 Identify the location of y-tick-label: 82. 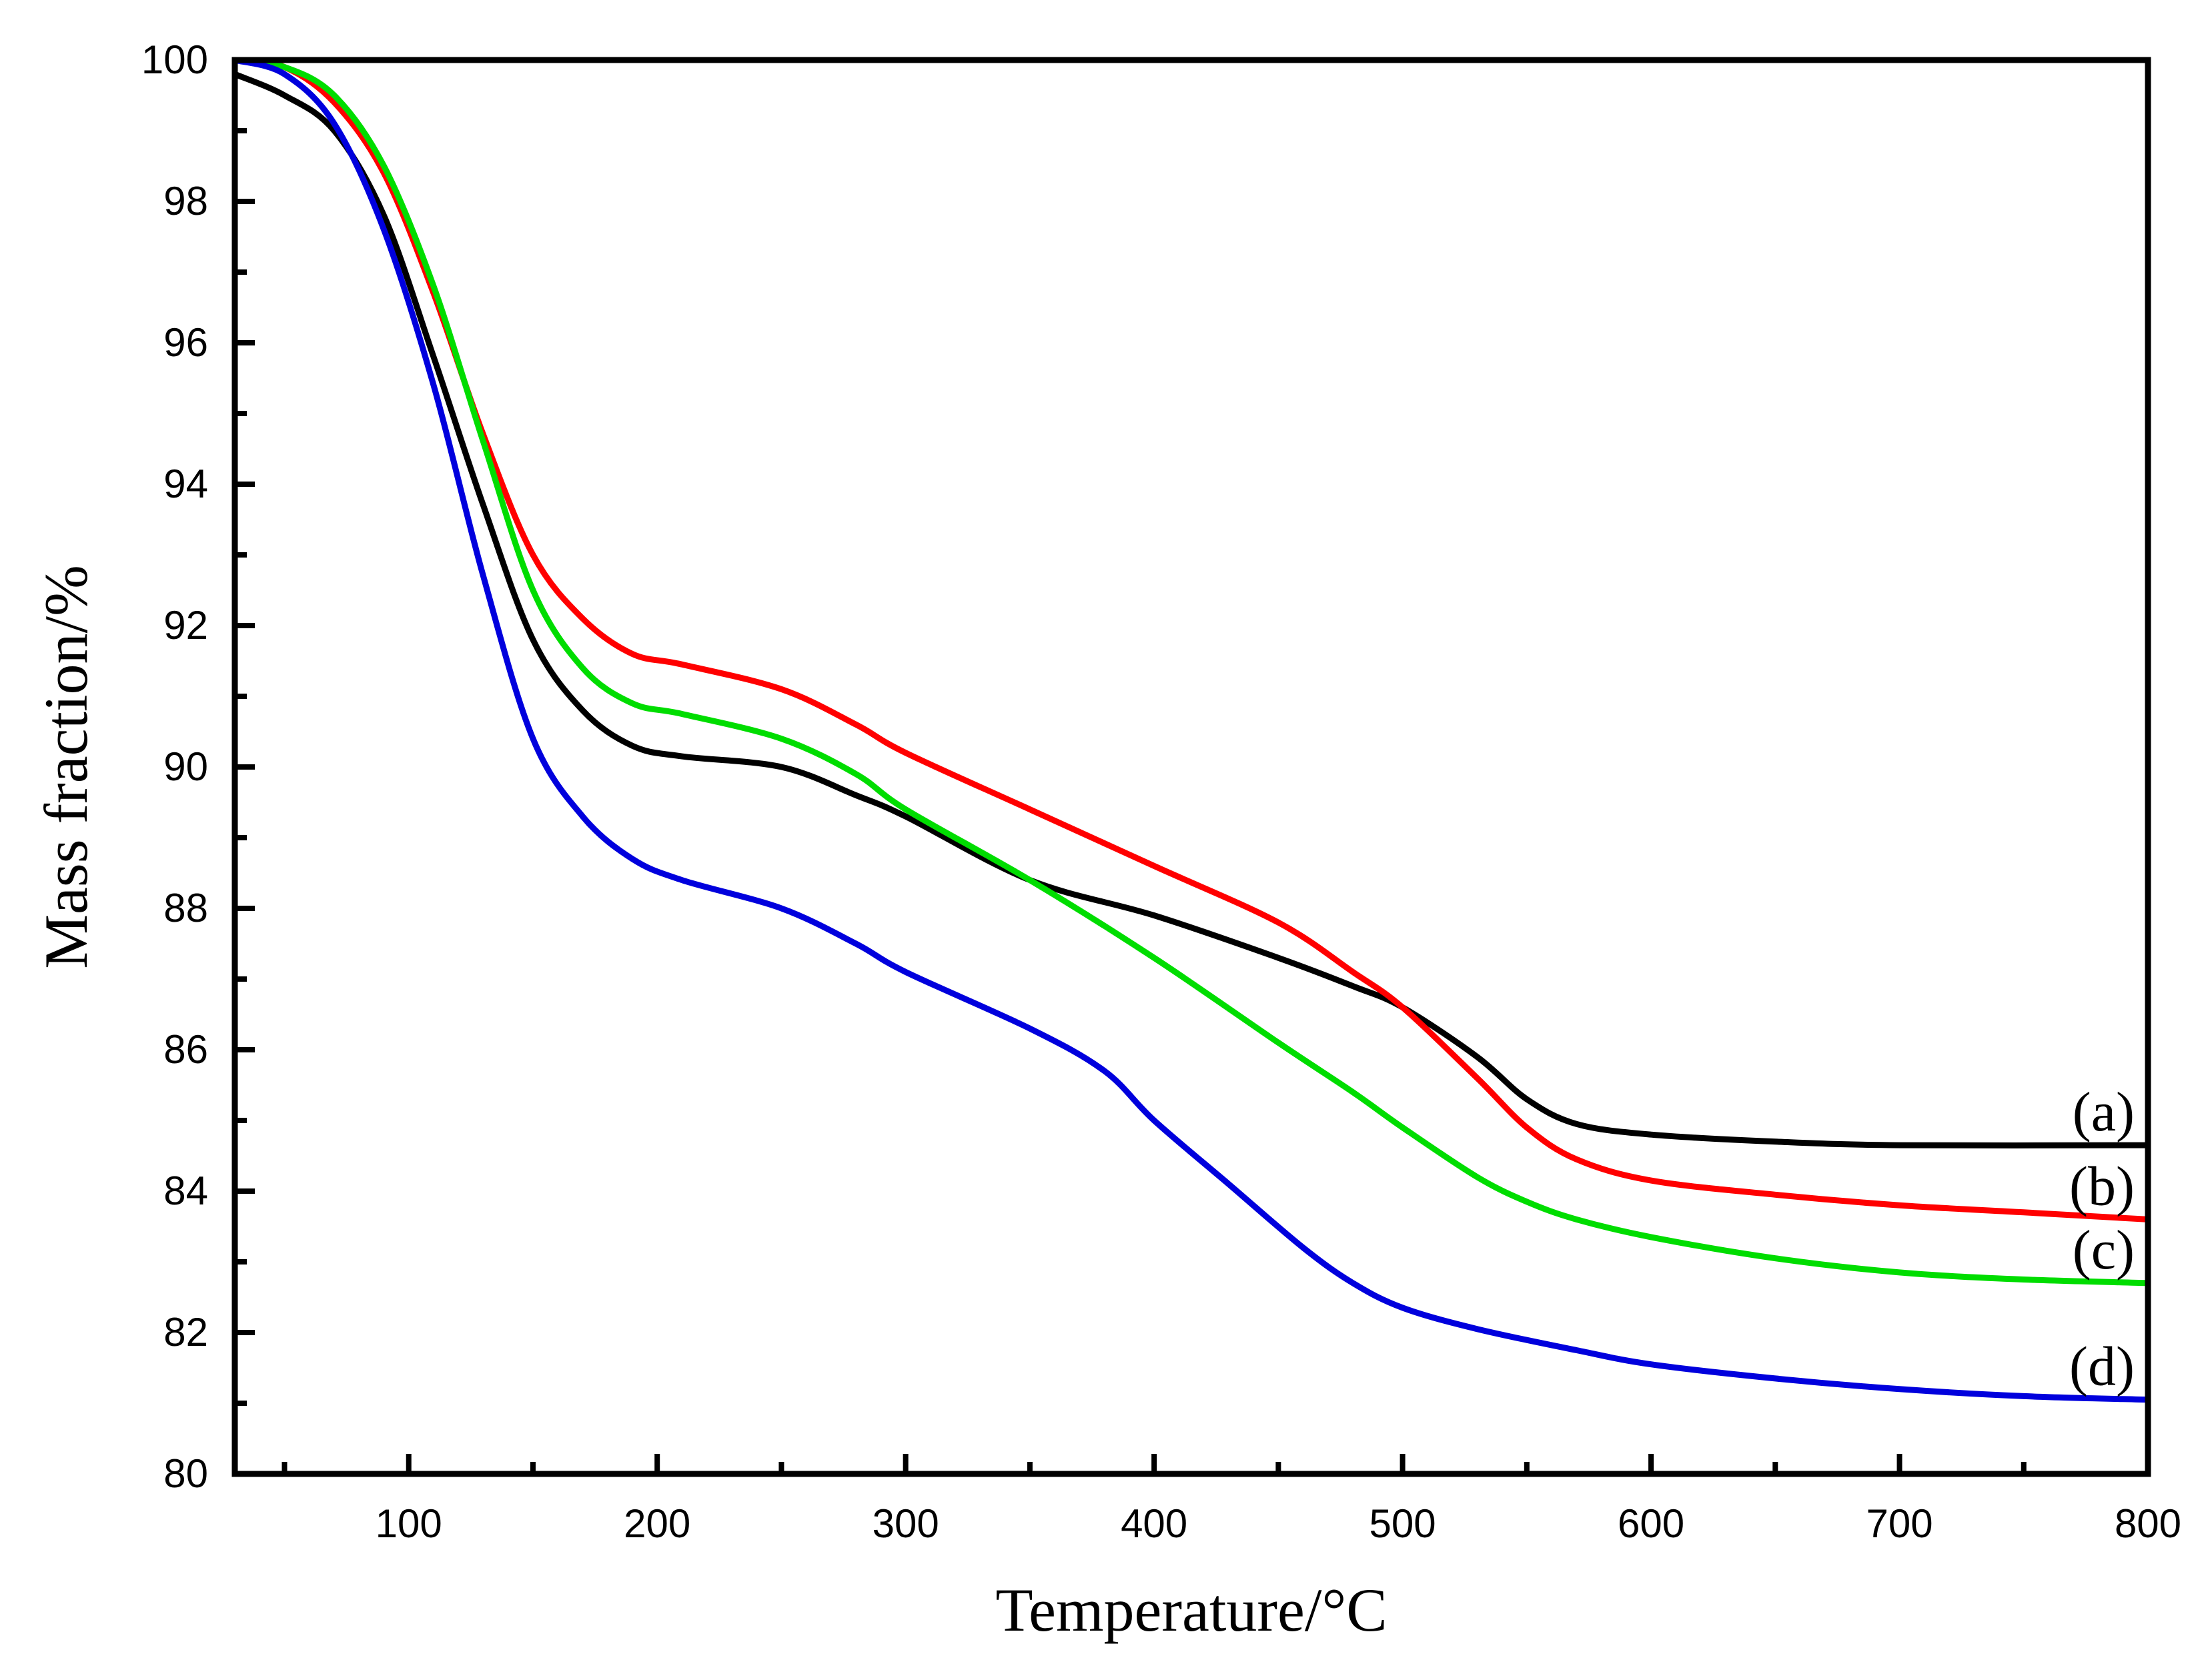
(185, 1332).